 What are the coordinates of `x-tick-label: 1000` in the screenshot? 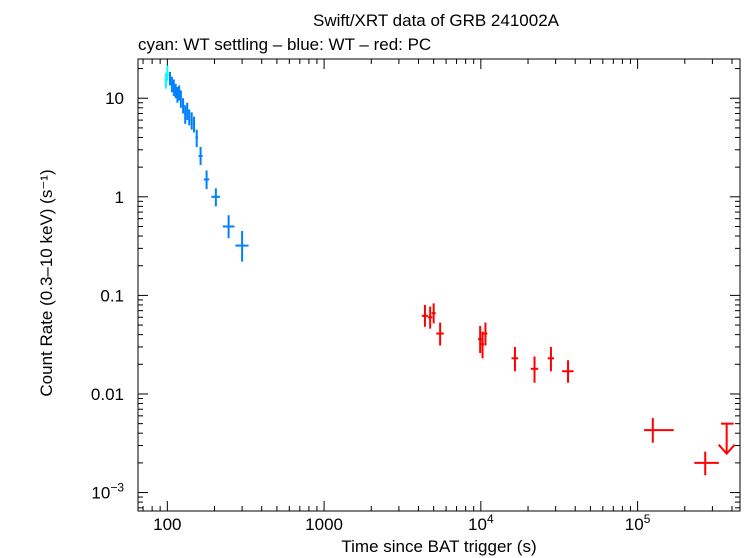 It's located at (324, 524).